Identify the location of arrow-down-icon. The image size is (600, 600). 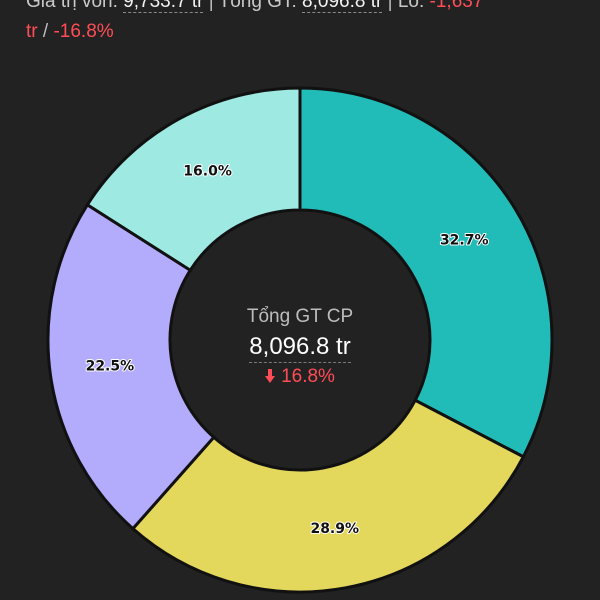
(270, 376).